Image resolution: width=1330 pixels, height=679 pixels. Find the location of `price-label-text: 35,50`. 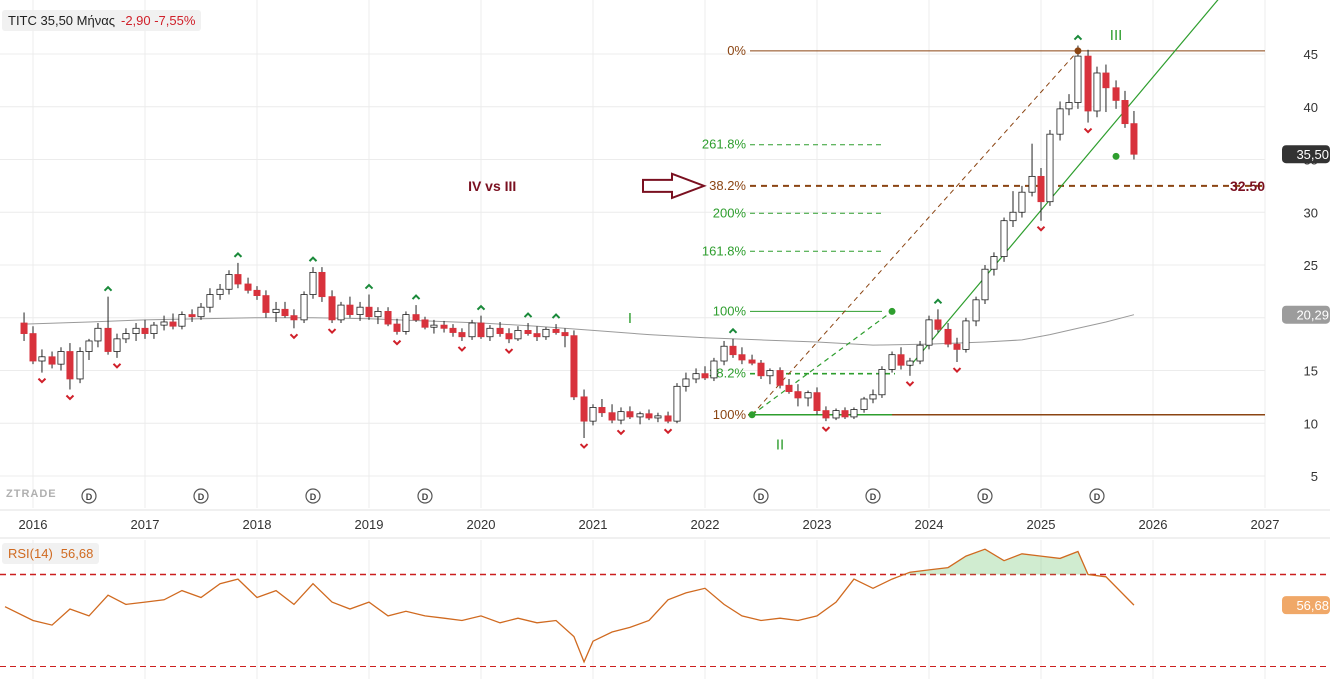

price-label-text: 35,50 is located at coordinates (1312, 154).